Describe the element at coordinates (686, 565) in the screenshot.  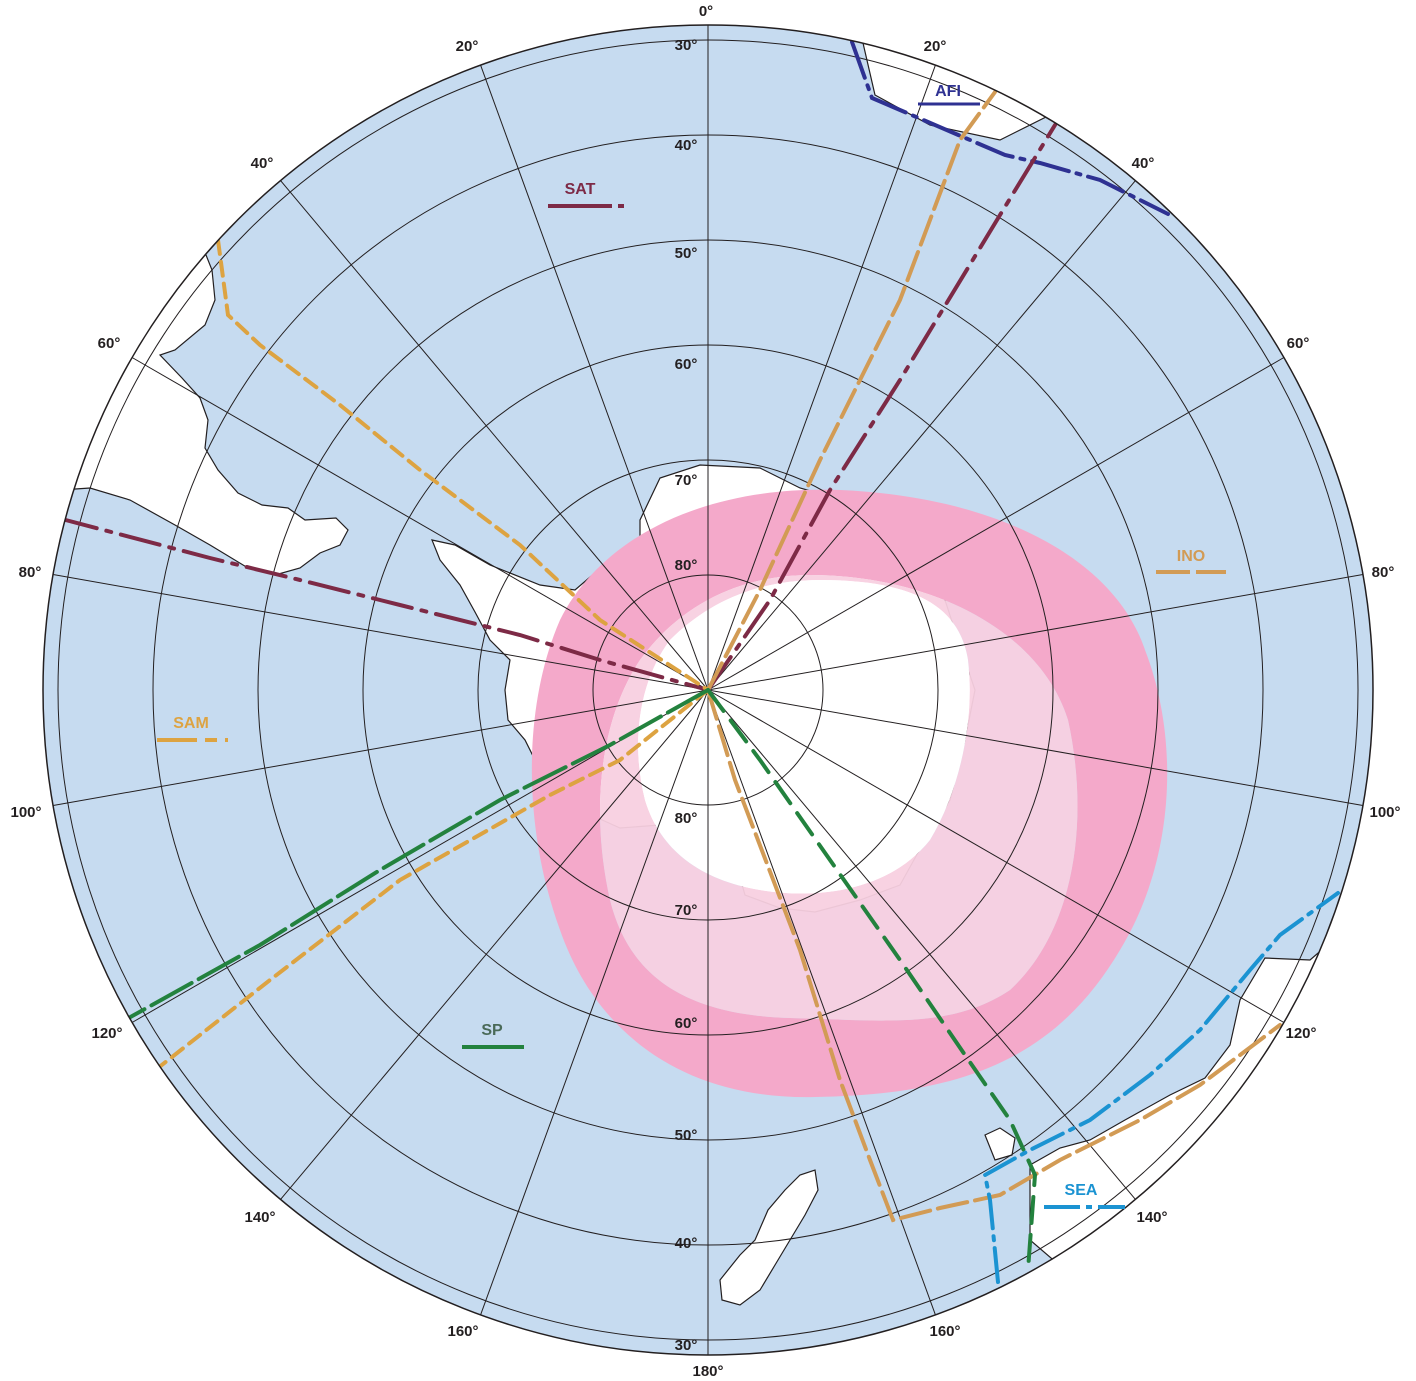
I see `lat-label-80-top: 80°` at that location.